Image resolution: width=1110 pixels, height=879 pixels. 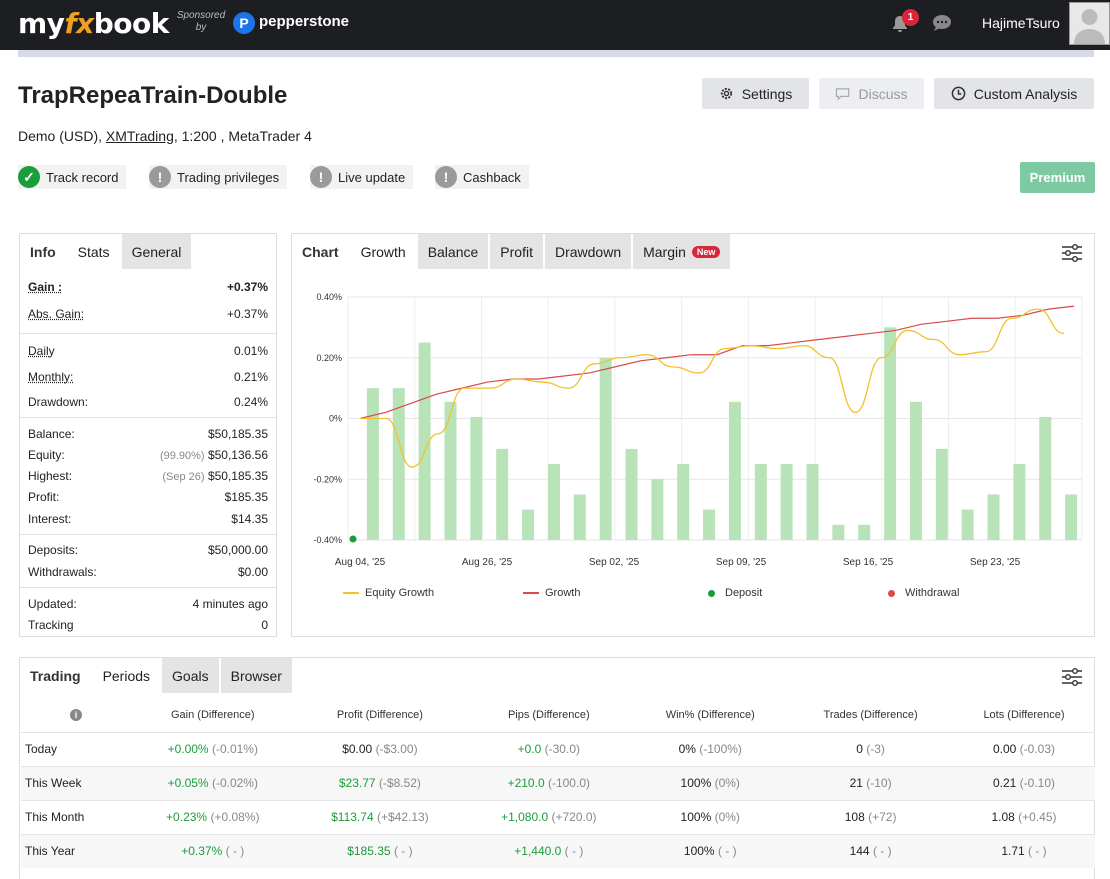 What do you see at coordinates (383, 251) in the screenshot?
I see `tab-growth: Growth` at bounding box center [383, 251].